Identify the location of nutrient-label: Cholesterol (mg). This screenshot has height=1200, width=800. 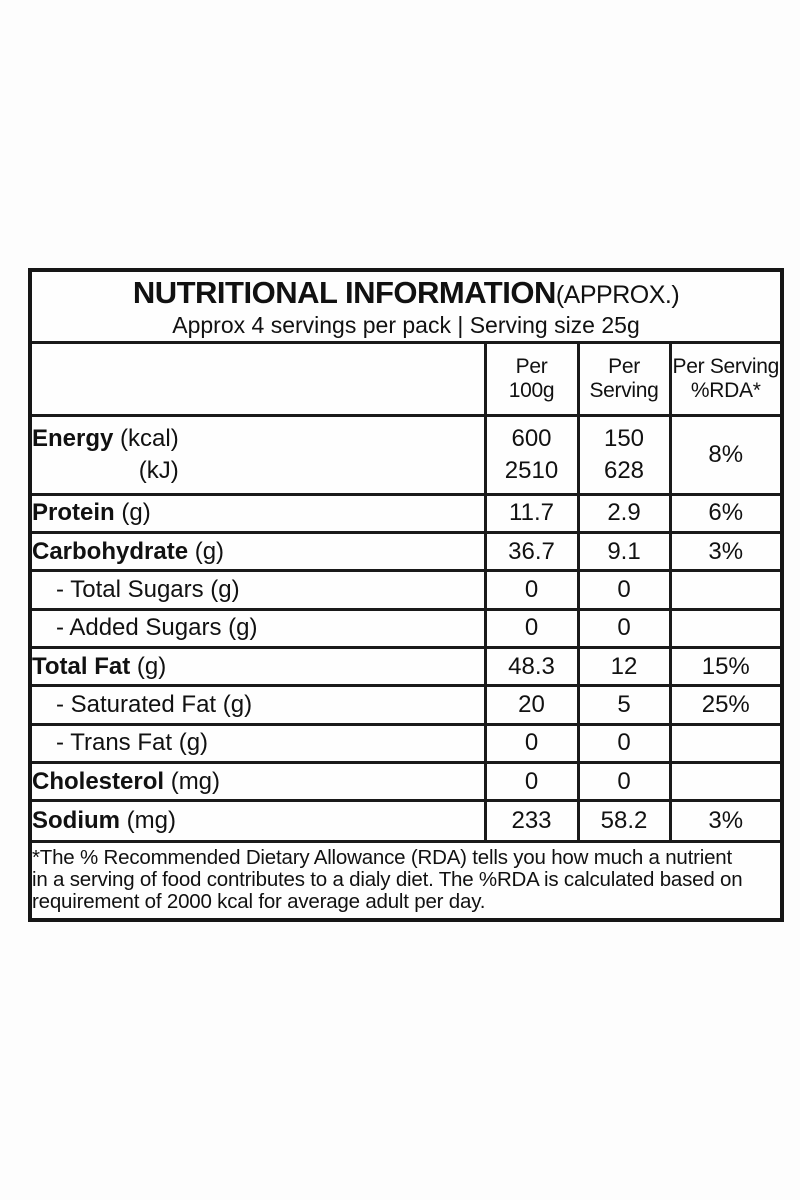
(257, 781).